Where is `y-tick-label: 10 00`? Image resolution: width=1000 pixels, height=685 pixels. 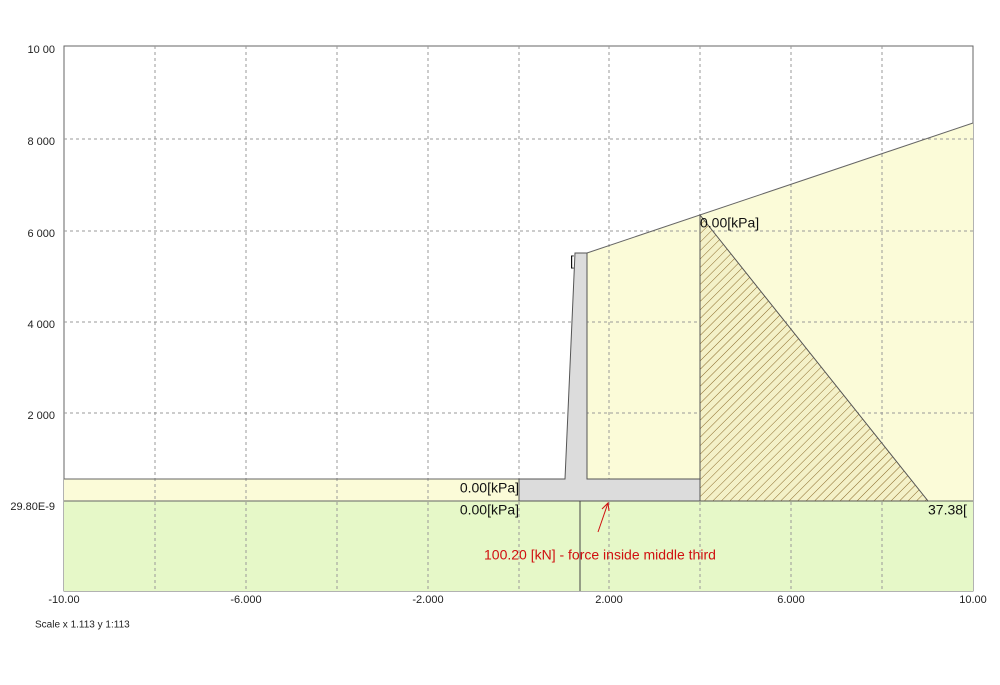 y-tick-label: 10 00 is located at coordinates (41, 50).